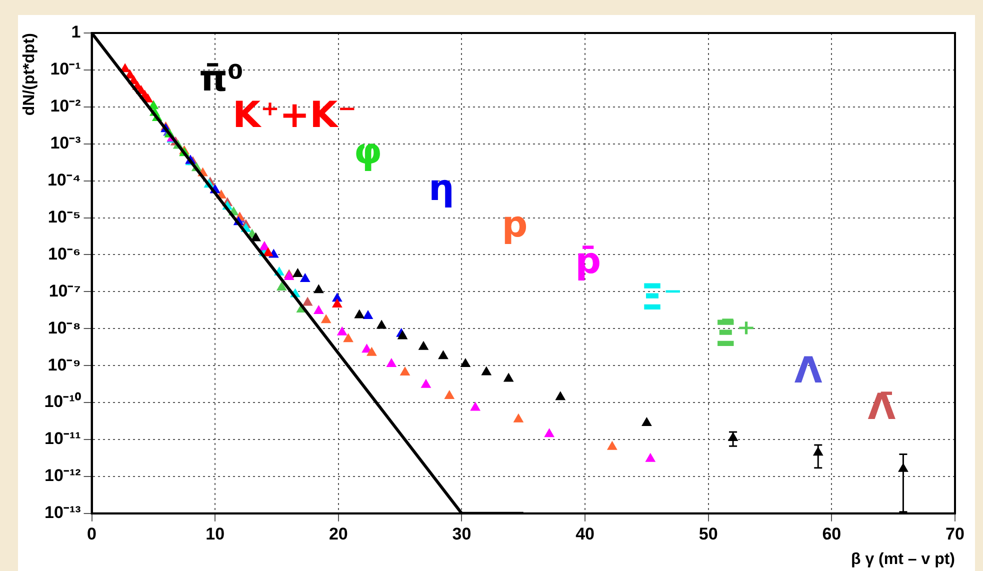 The image size is (983, 571). What do you see at coordinates (64, 216) in the screenshot?
I see `y-tick-label: 10⁻⁵` at bounding box center [64, 216].